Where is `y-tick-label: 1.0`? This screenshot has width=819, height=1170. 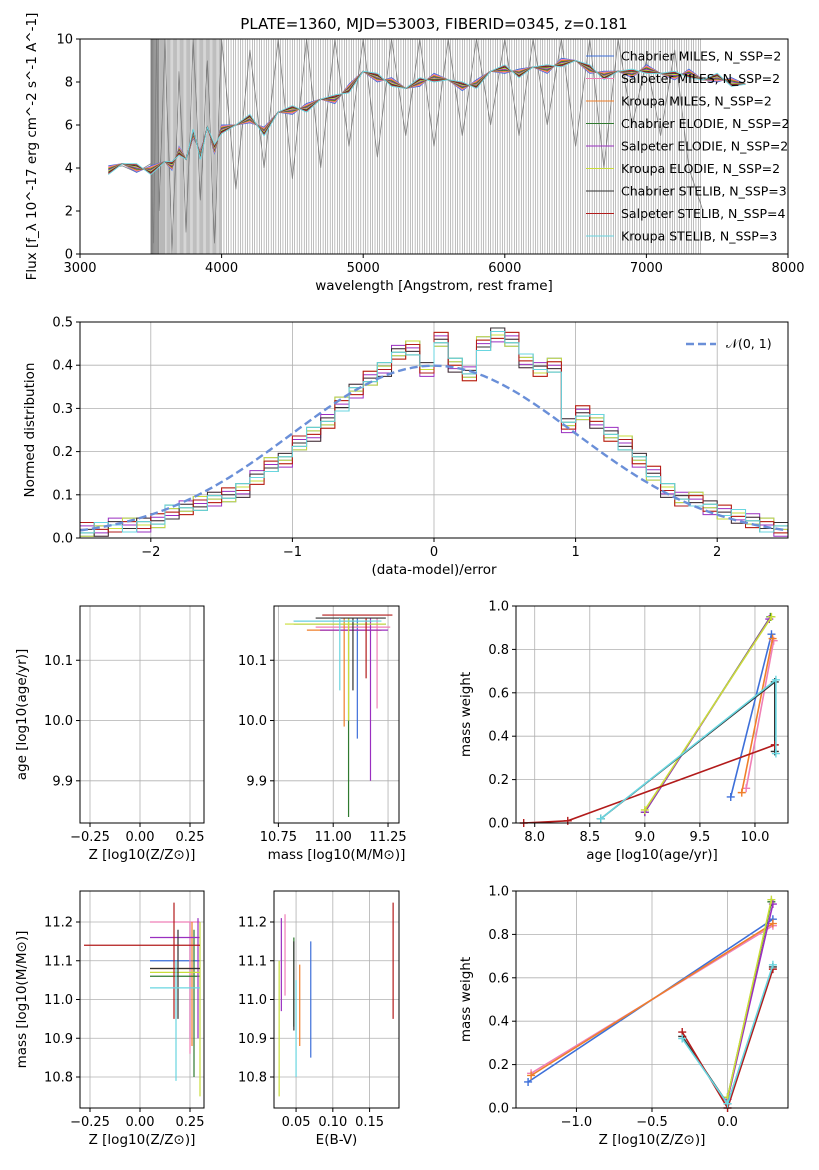 y-tick-label: 1.0 is located at coordinates (498, 892).